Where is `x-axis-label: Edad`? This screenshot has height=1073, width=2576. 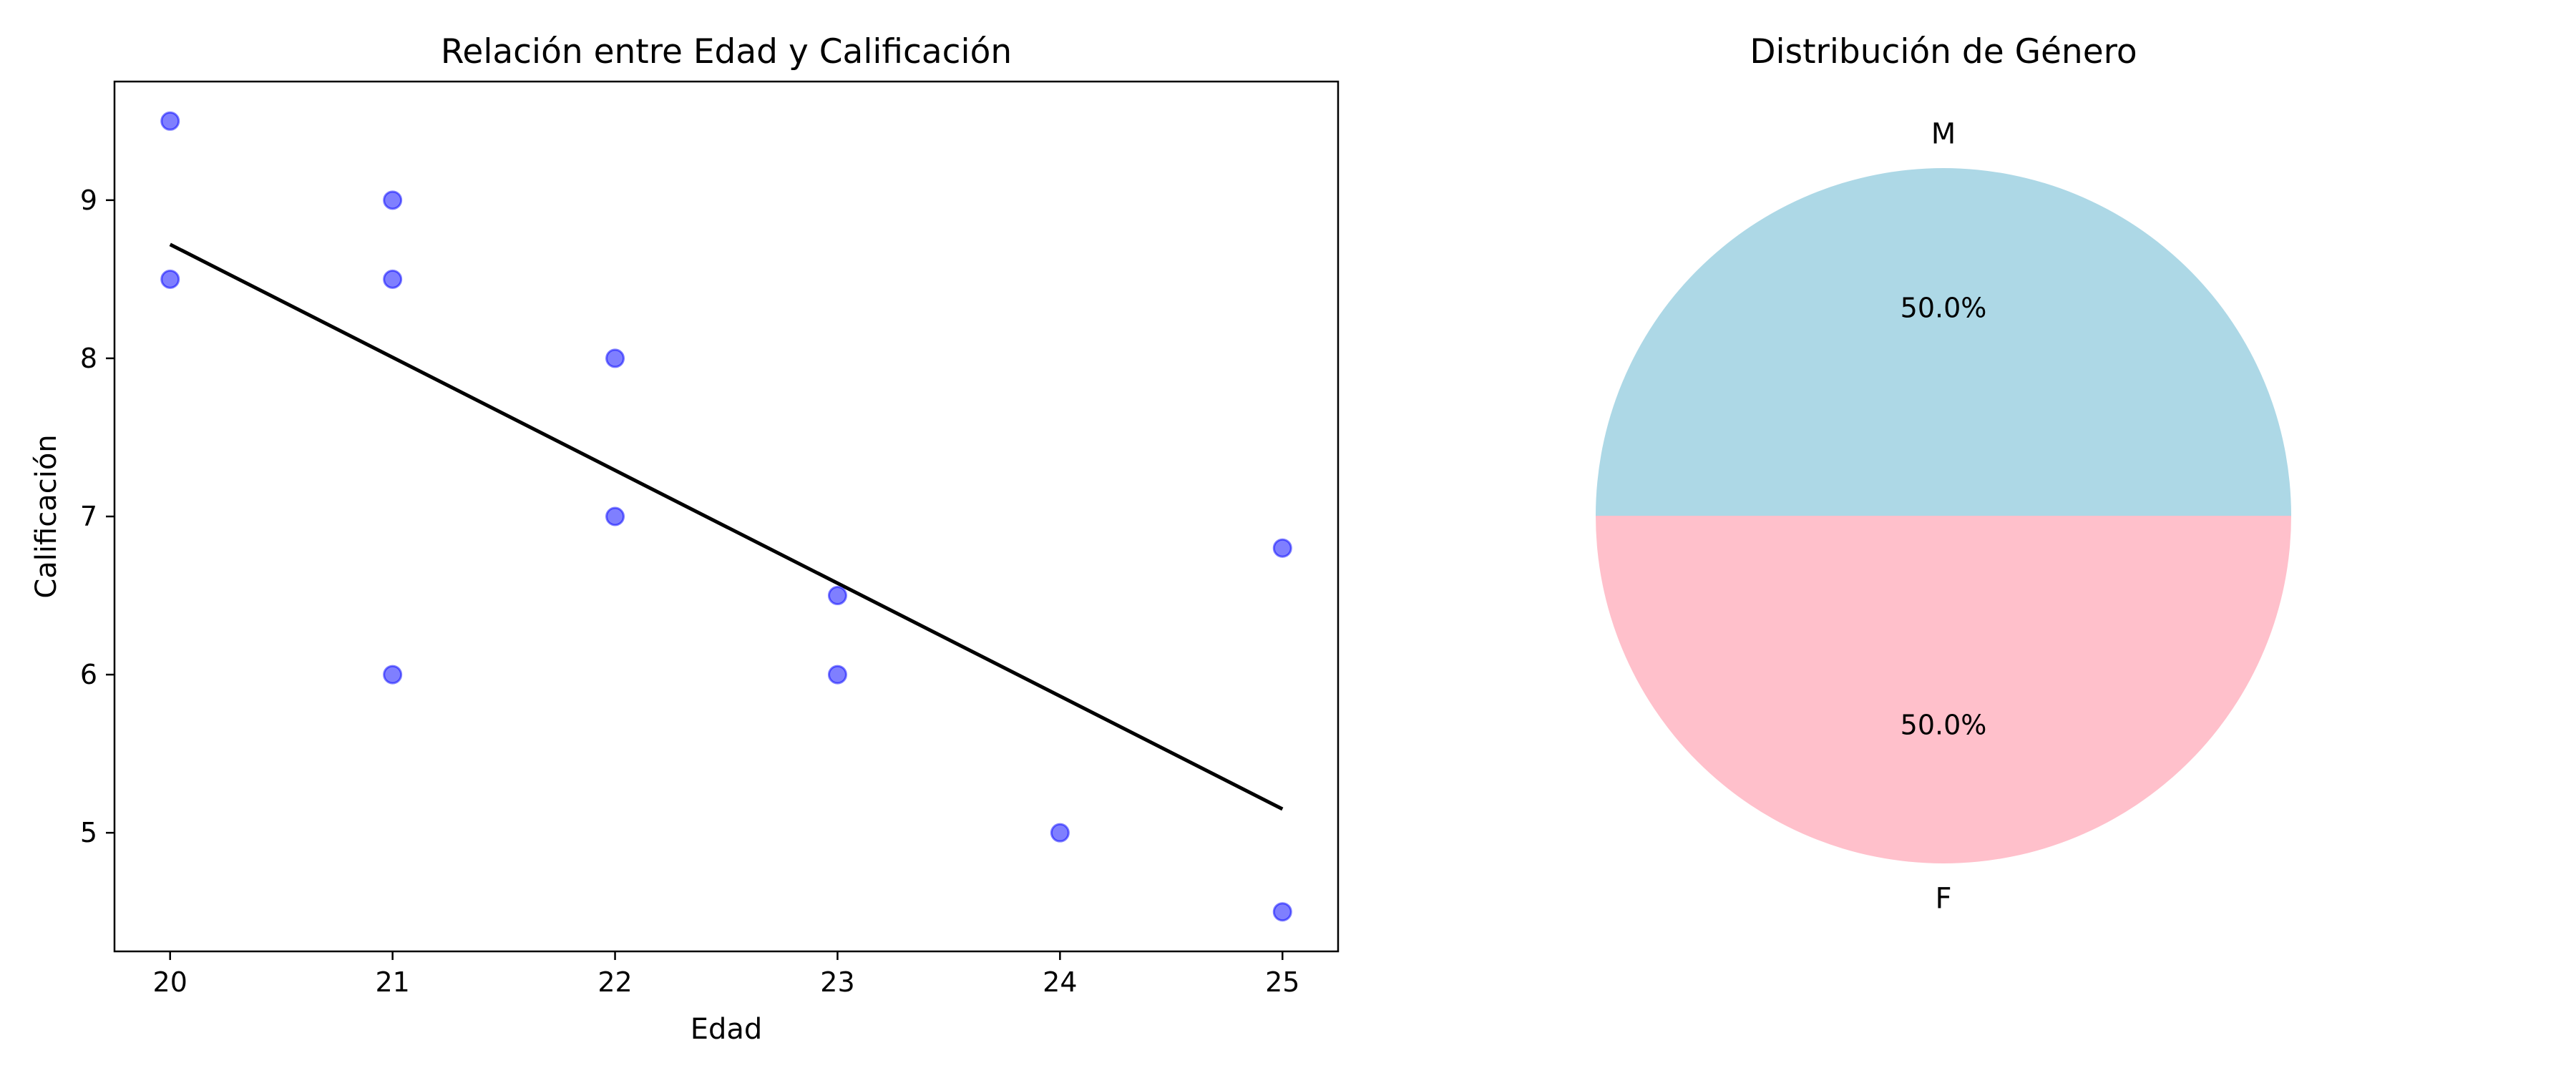
x-axis-label: Edad is located at coordinates (727, 1029).